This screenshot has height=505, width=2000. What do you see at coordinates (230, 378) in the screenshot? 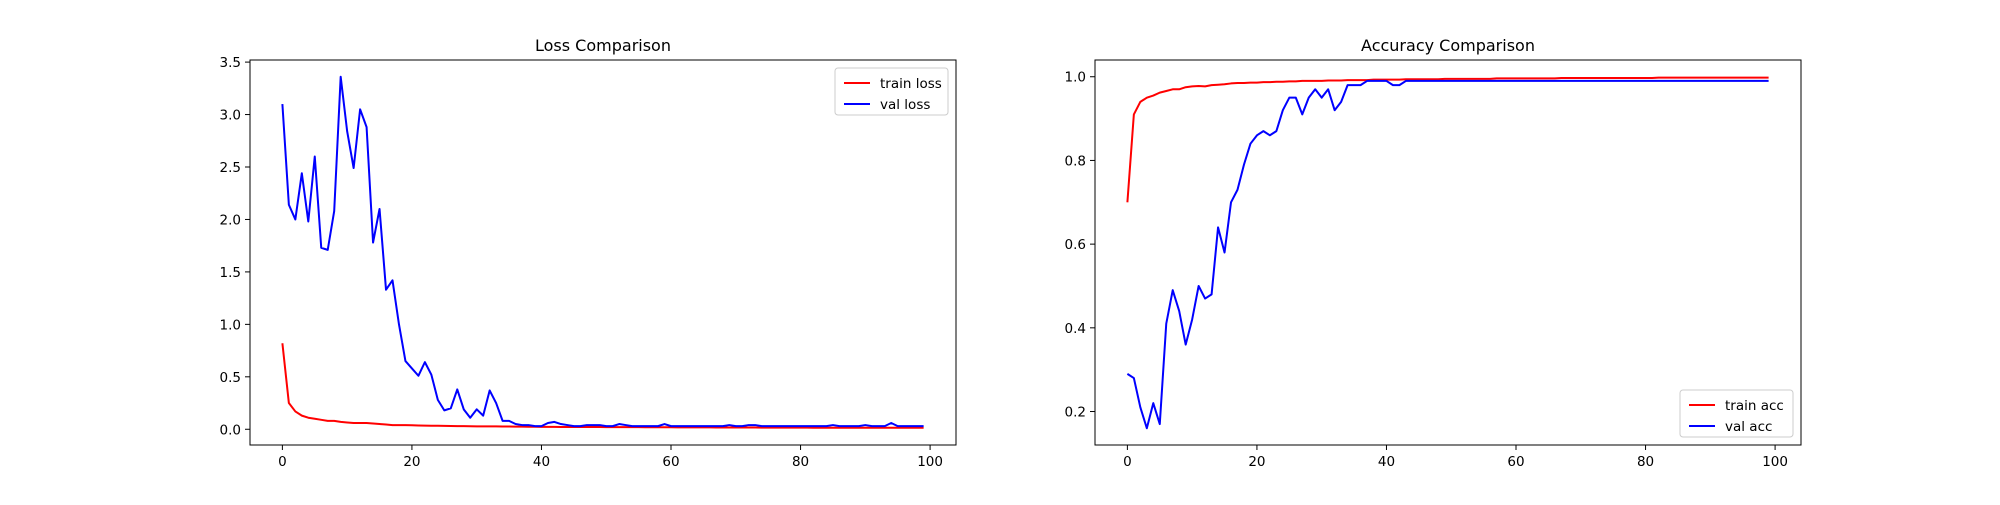
I see `y-tick-label: 0.5` at bounding box center [230, 378].